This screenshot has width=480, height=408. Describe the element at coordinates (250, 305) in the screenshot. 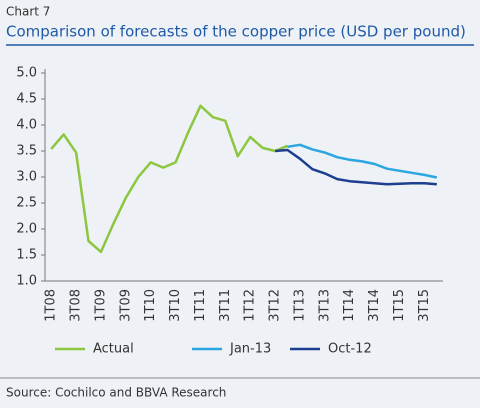

I see `x-tick-label: 1T12` at that location.